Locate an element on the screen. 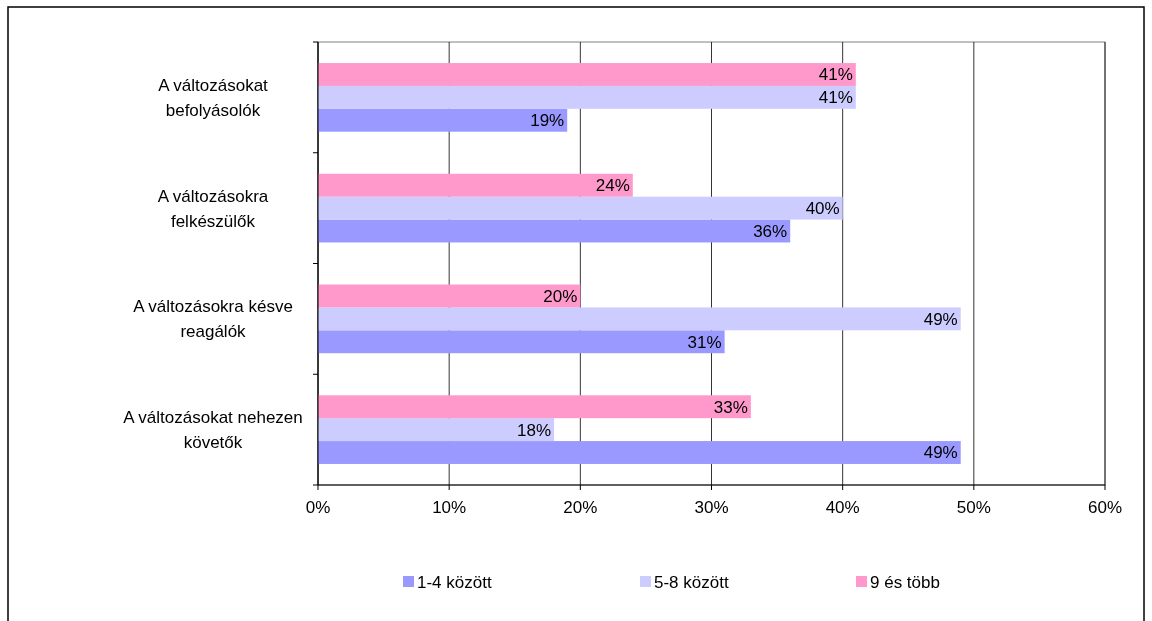 This screenshot has height=621, width=1152. y-tick-label: A változásokat befolyásolók is located at coordinates (213, 97).